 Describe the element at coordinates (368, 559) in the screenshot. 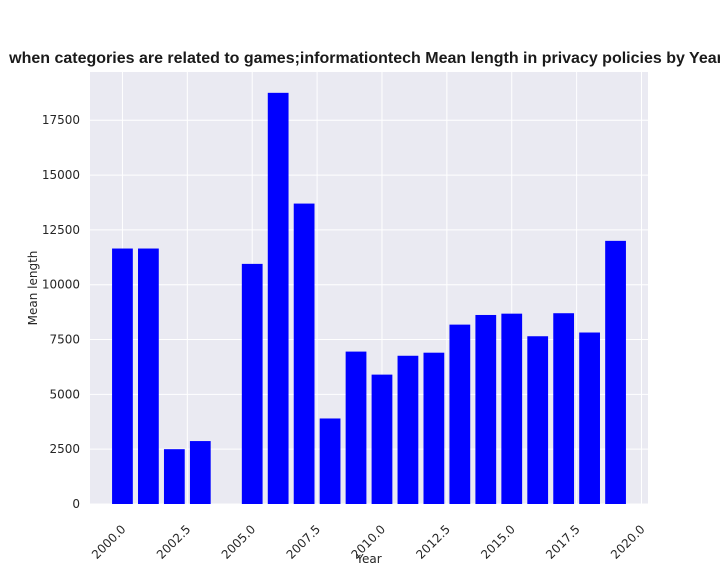

I see `x-axis-label: Year` at that location.